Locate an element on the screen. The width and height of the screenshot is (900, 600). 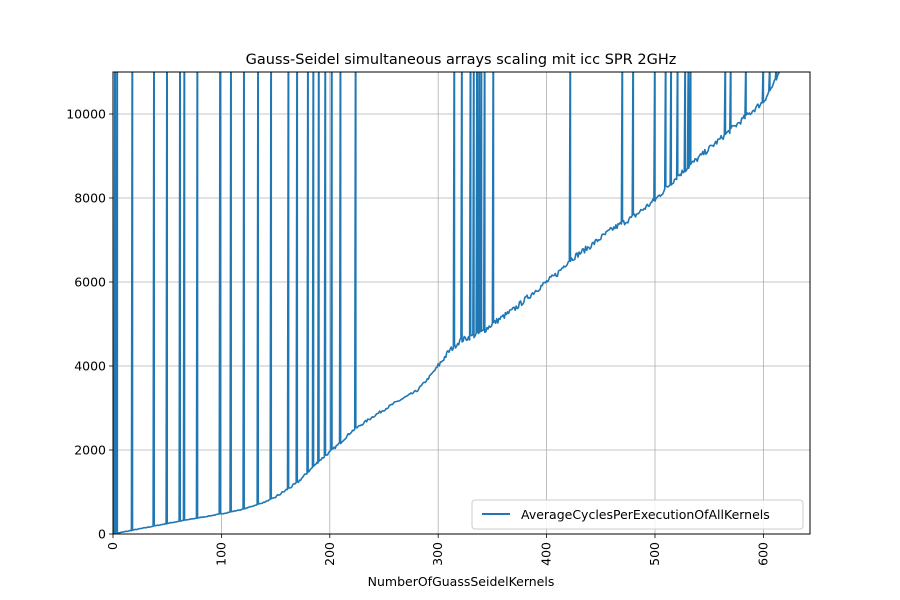
x-tick-label: 500 is located at coordinates (654, 554).